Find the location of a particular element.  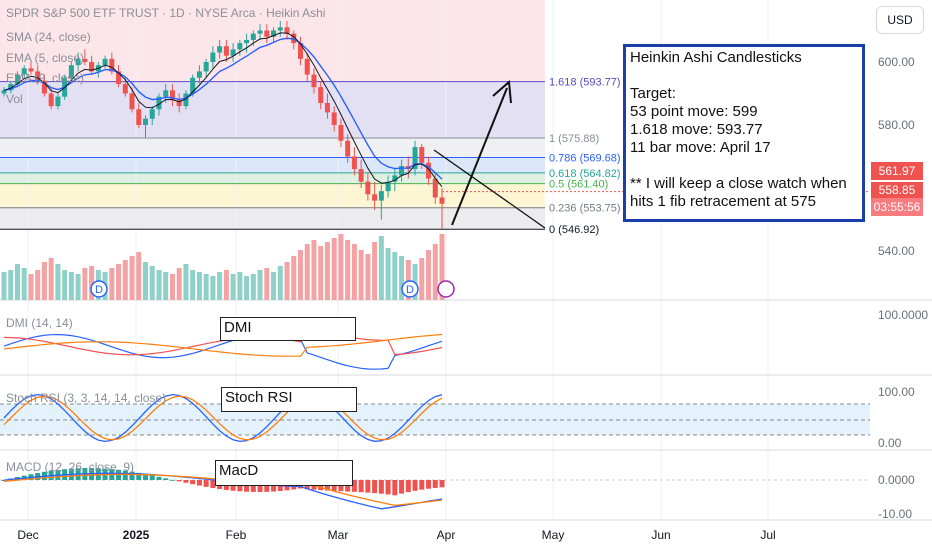

moving-averages is located at coordinates (223, 110).